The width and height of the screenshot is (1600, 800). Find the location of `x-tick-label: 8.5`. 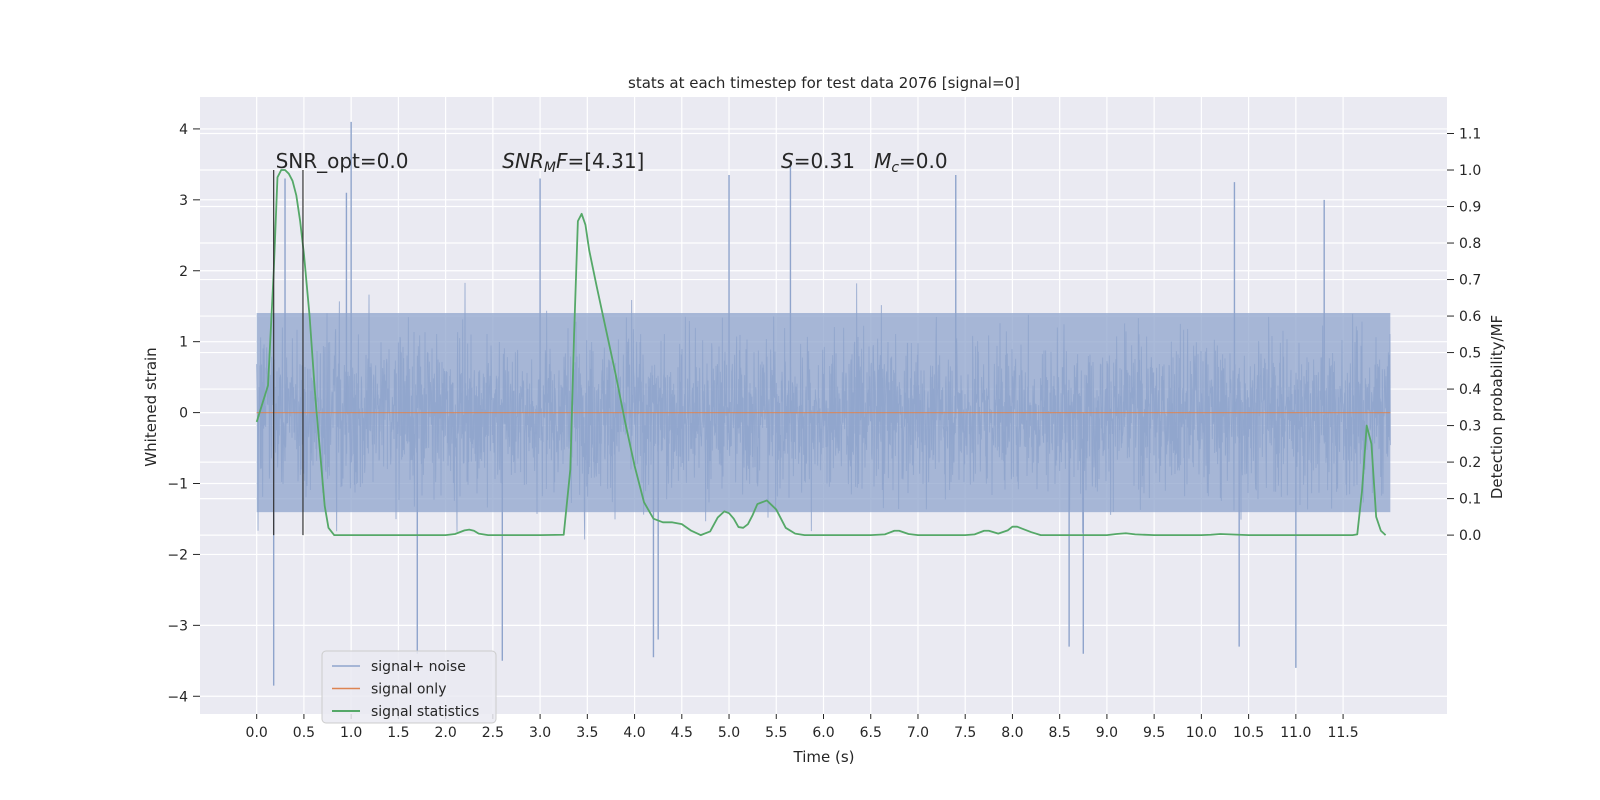

x-tick-label: 8.5 is located at coordinates (1060, 733).